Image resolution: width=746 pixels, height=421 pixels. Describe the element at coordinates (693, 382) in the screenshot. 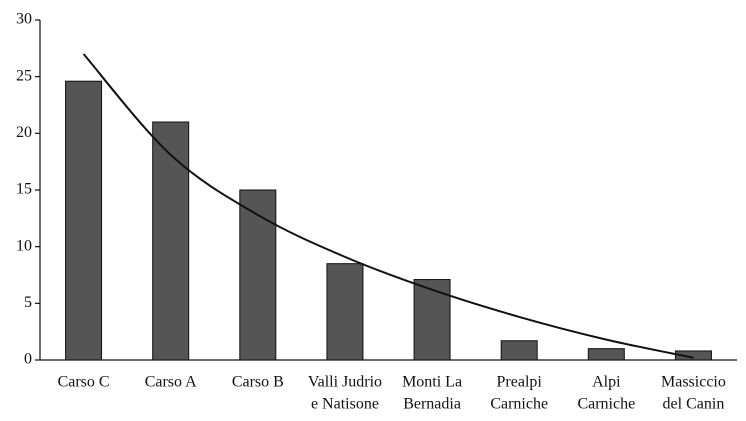

I see `x-tick-label: Massiccio` at that location.